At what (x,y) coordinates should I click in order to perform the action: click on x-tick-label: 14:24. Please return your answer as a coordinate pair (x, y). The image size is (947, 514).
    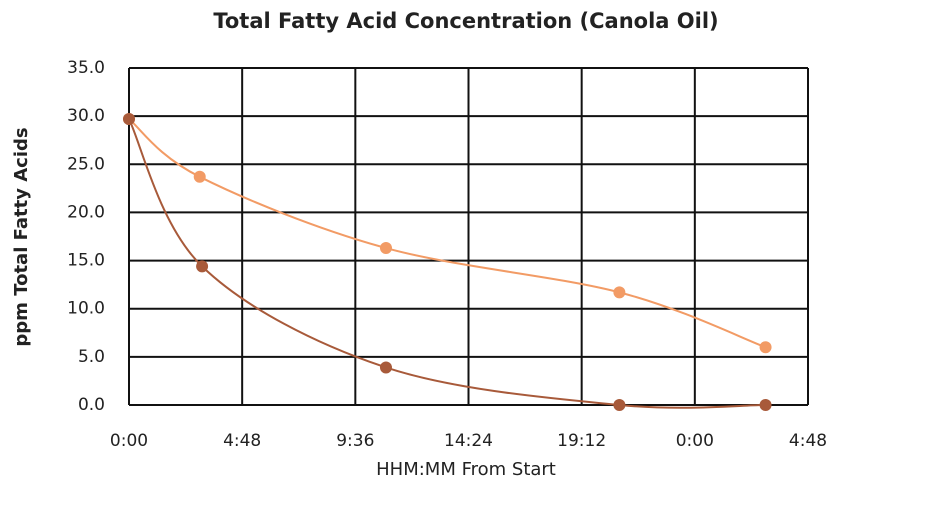
    Looking at the image, I should click on (468, 441).